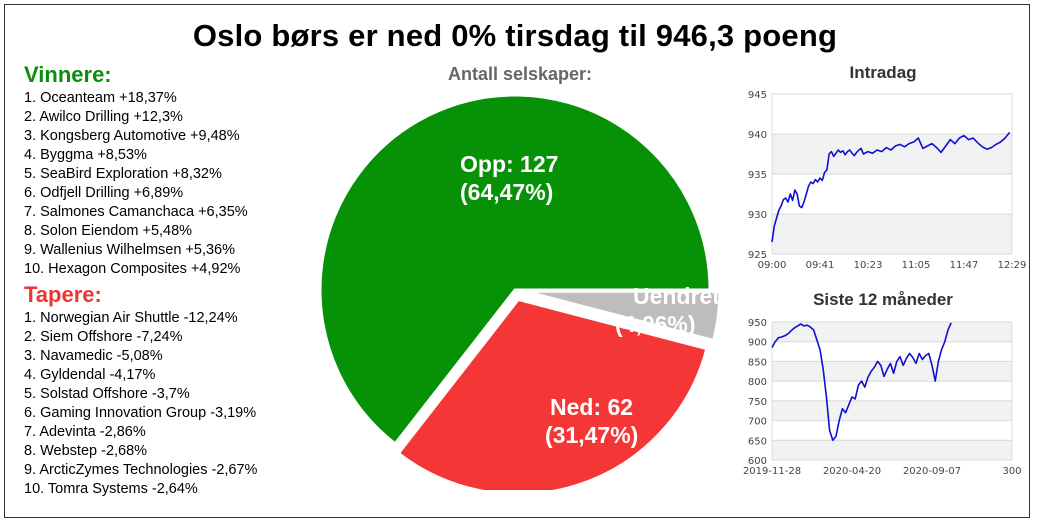  What do you see at coordinates (757, 461) in the screenshot?
I see `y-tick-label: 600` at bounding box center [757, 461].